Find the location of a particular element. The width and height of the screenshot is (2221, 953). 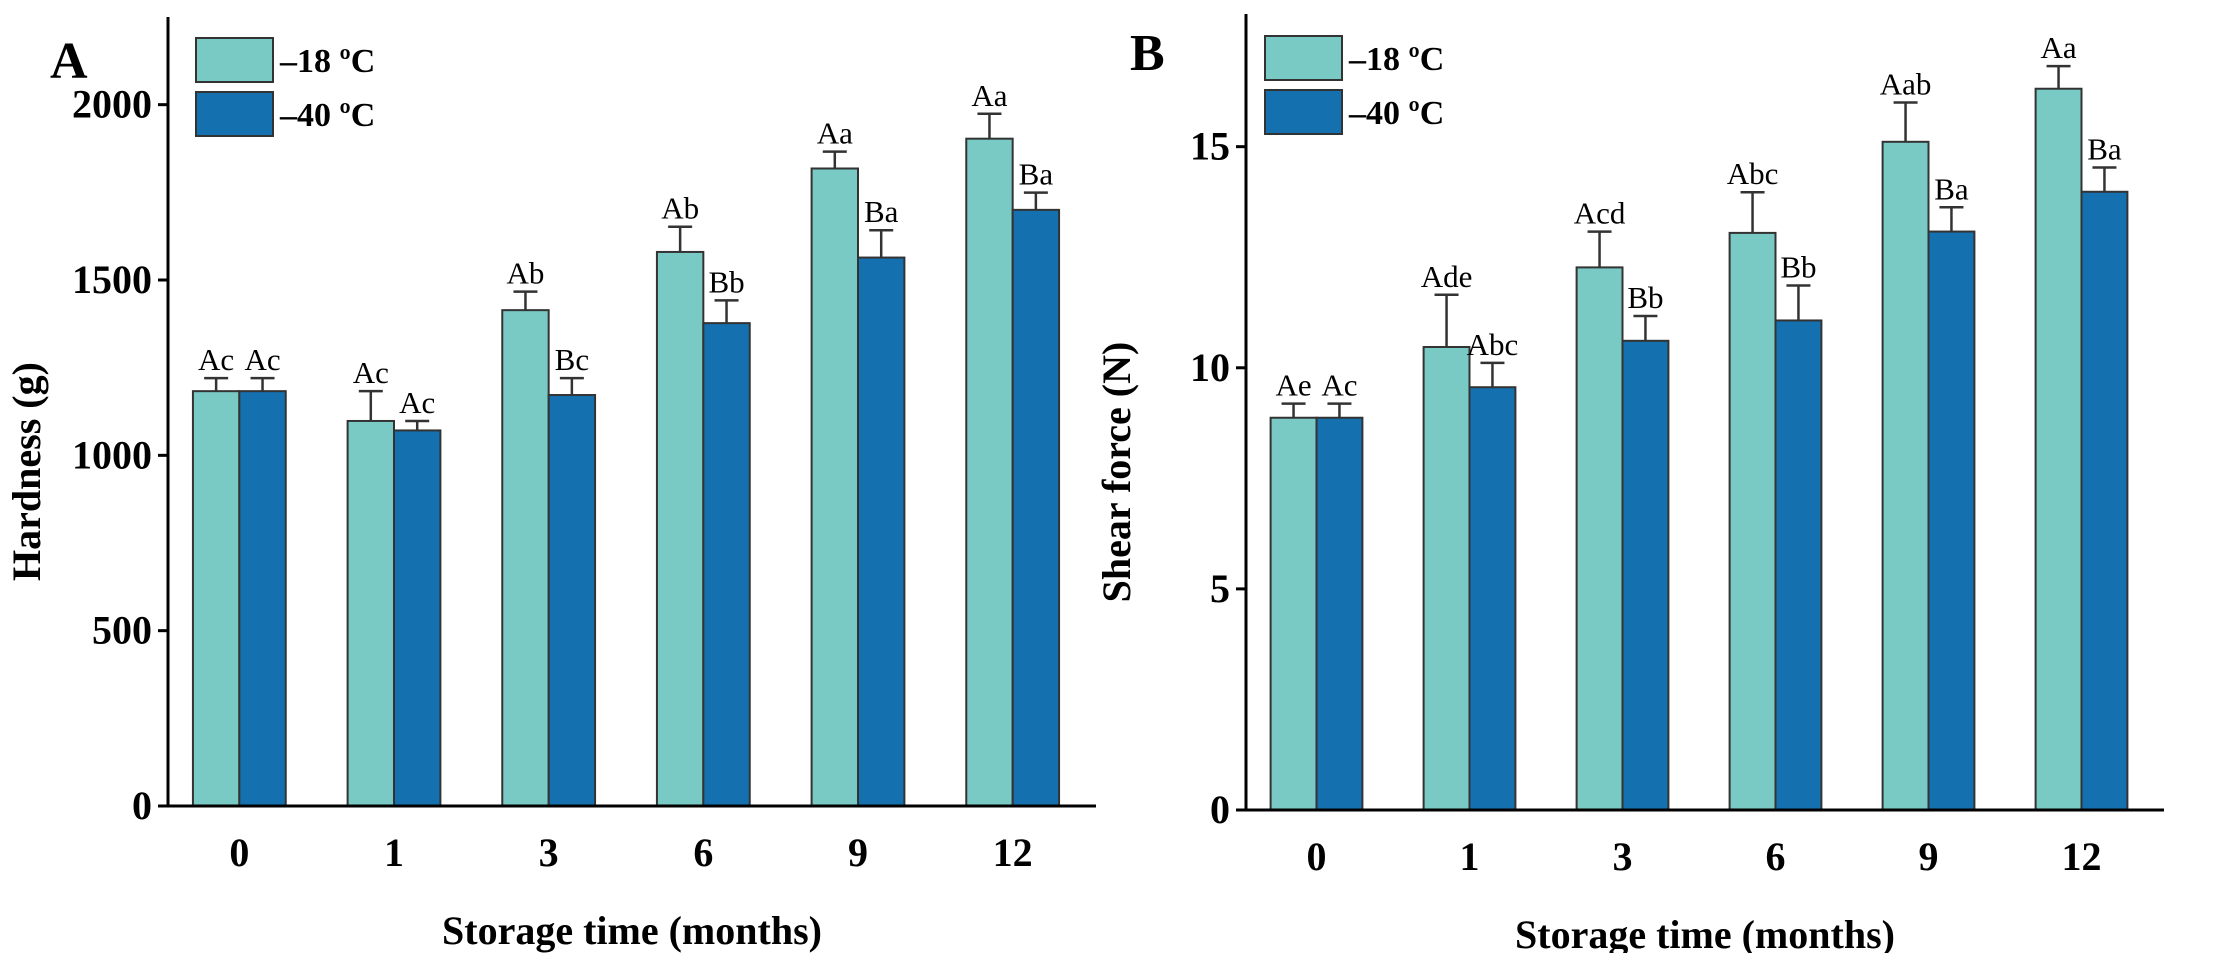

significance-label: Ae is located at coordinates (1293, 385).